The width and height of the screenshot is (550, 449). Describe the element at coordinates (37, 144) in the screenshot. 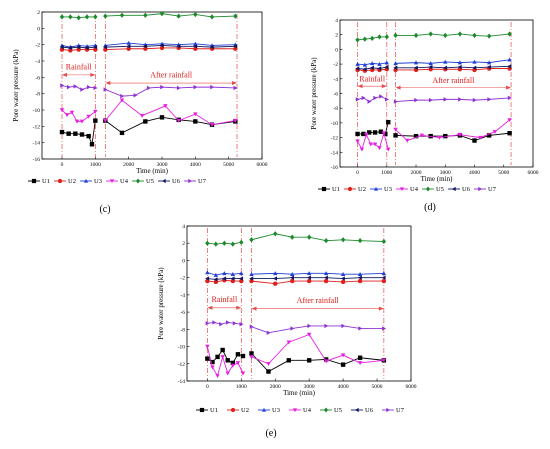

I see `y-tick-label: -14` at that location.